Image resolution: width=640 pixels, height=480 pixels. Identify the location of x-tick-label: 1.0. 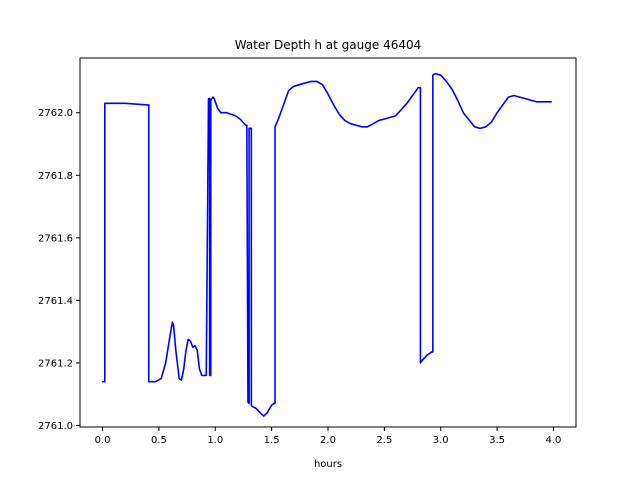
(215, 440).